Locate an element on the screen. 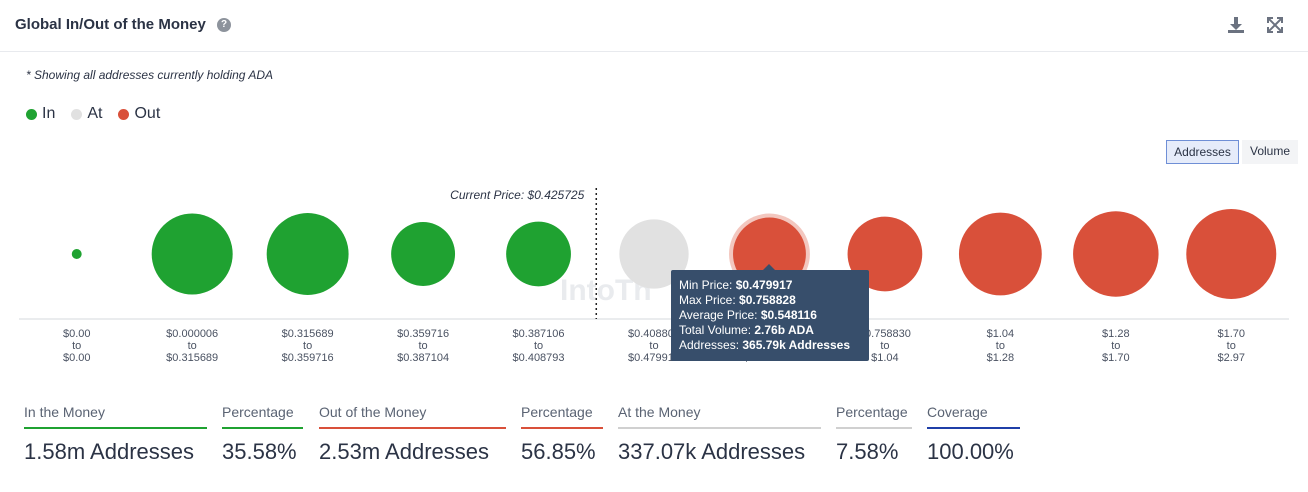  legend-dot-out is located at coordinates (124, 114).